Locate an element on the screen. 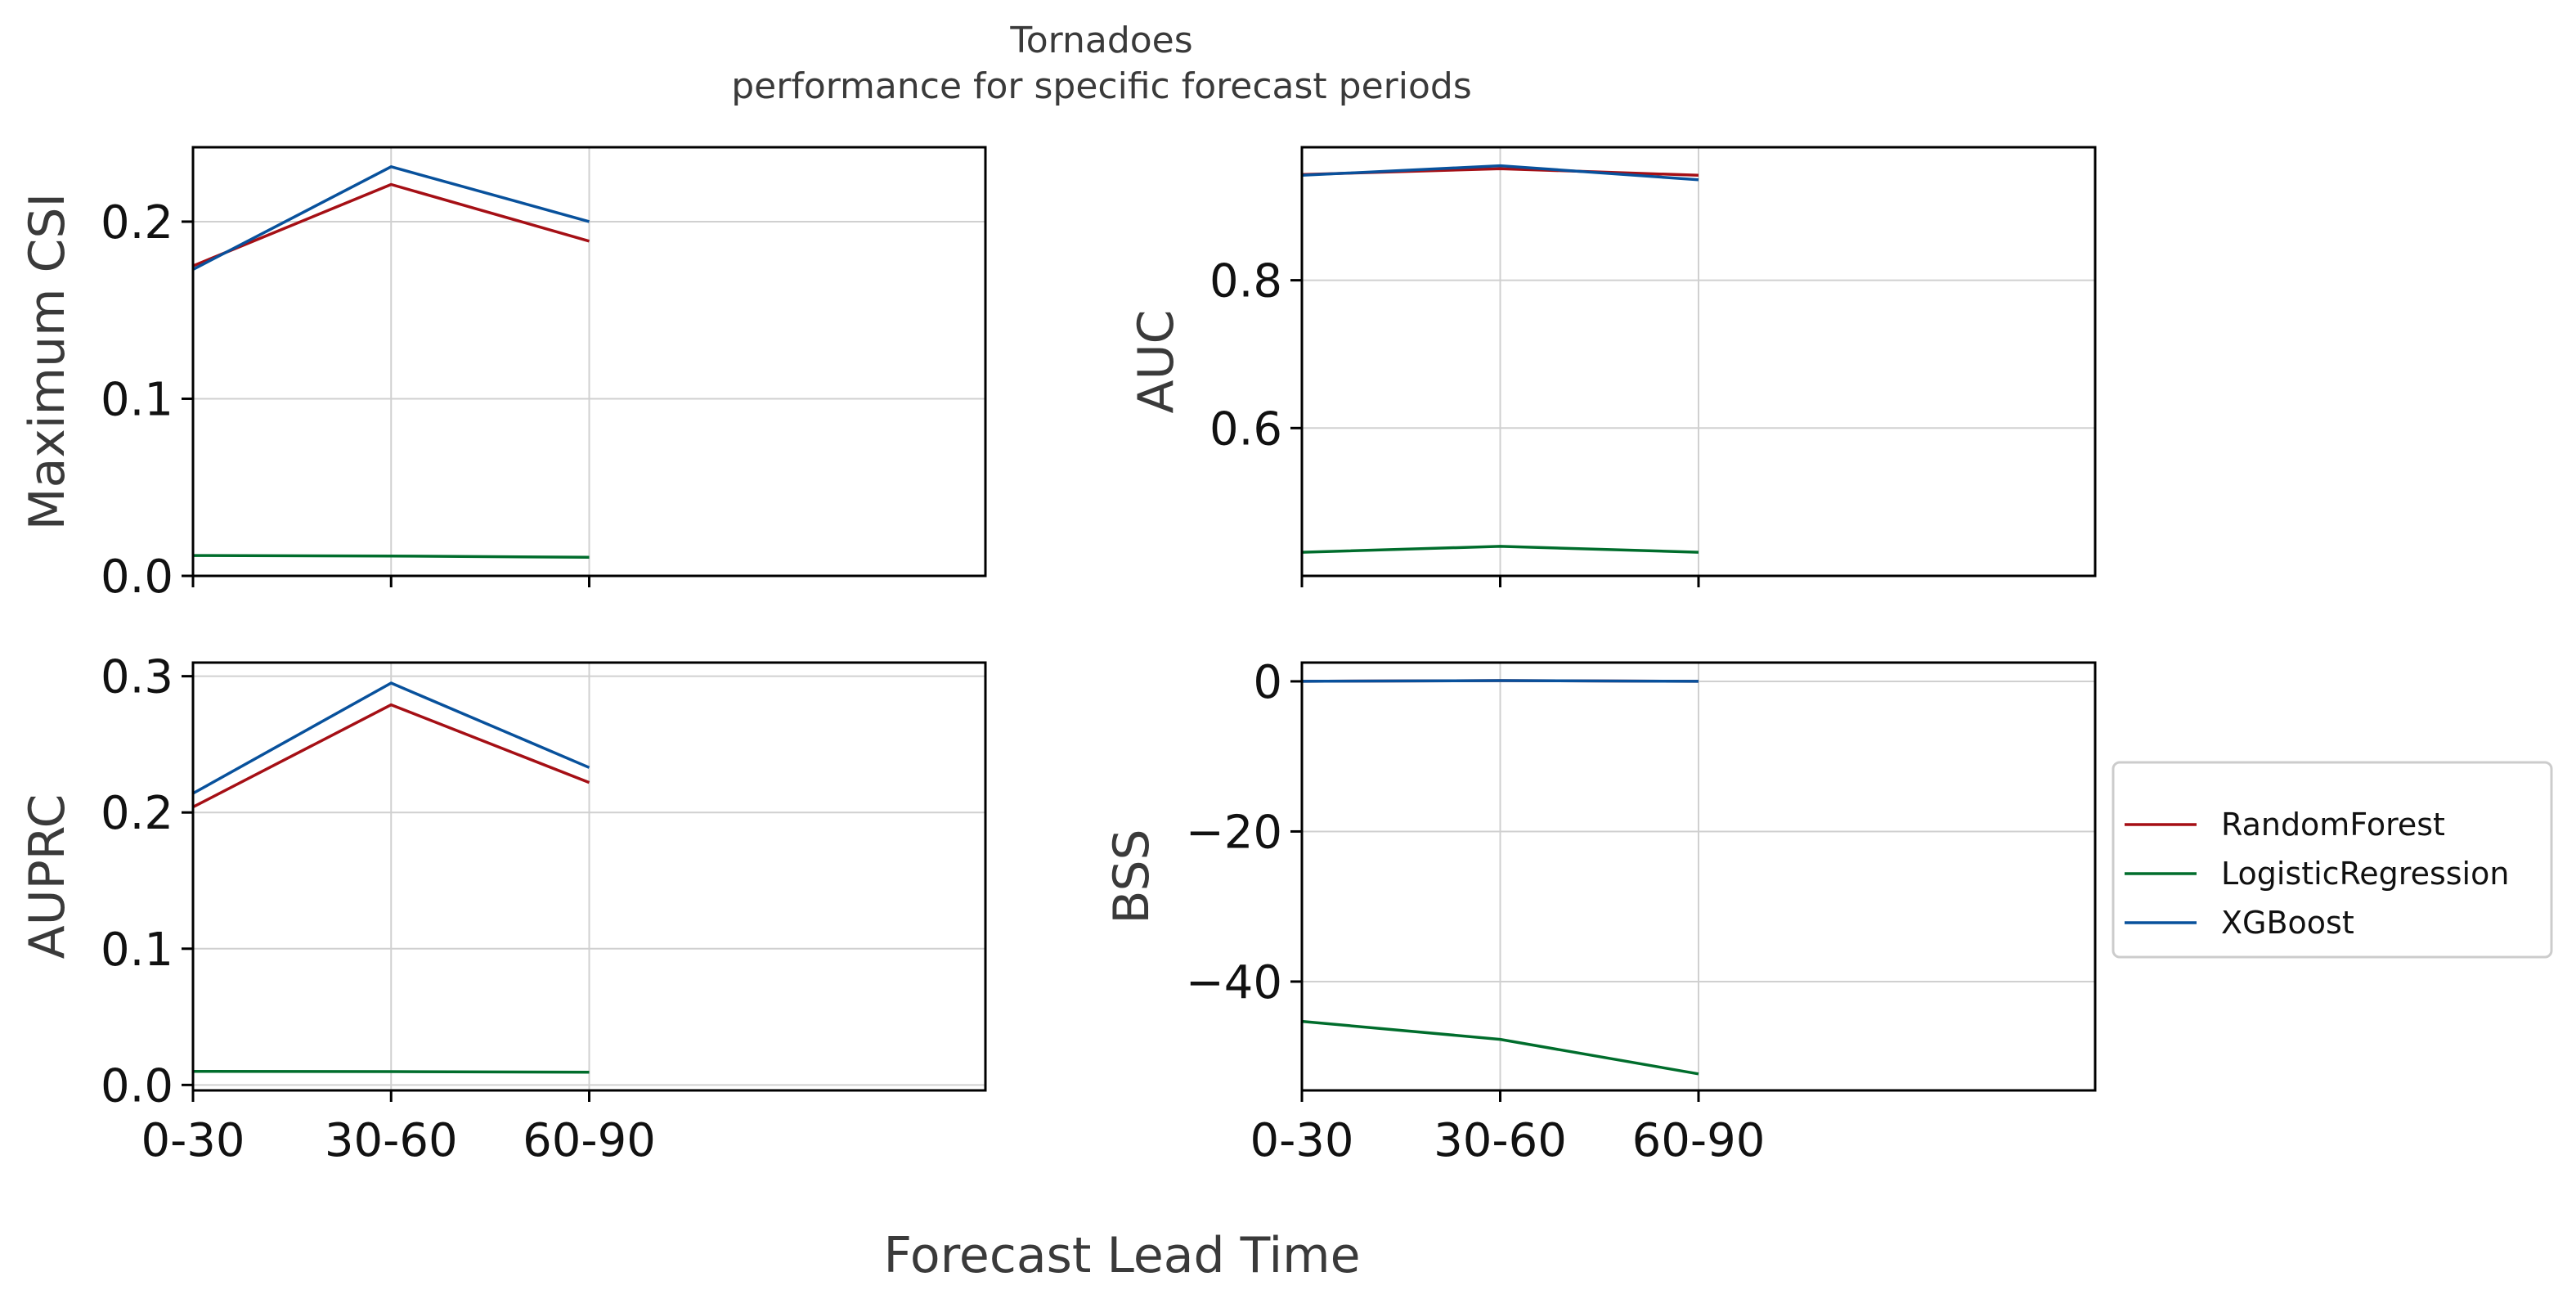 The height and width of the screenshot is (1308, 2576). legend-label-randomforest: RandomForest is located at coordinates (2333, 825).